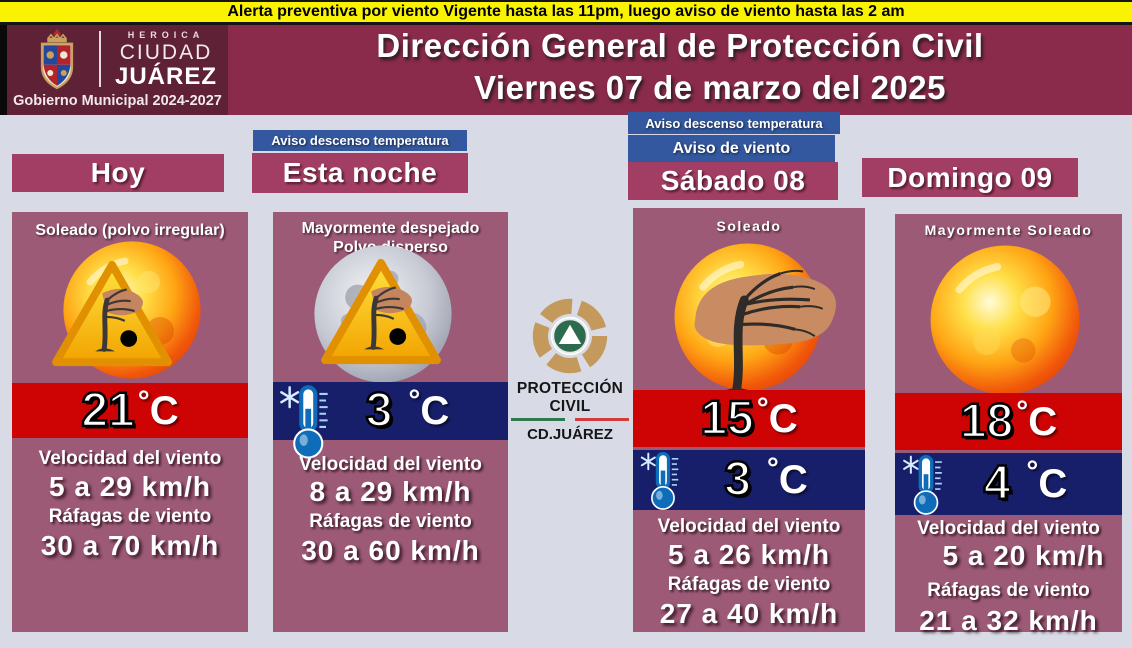  I want to click on notice-sabado-viento: Aviso de viento, so click(731, 148).